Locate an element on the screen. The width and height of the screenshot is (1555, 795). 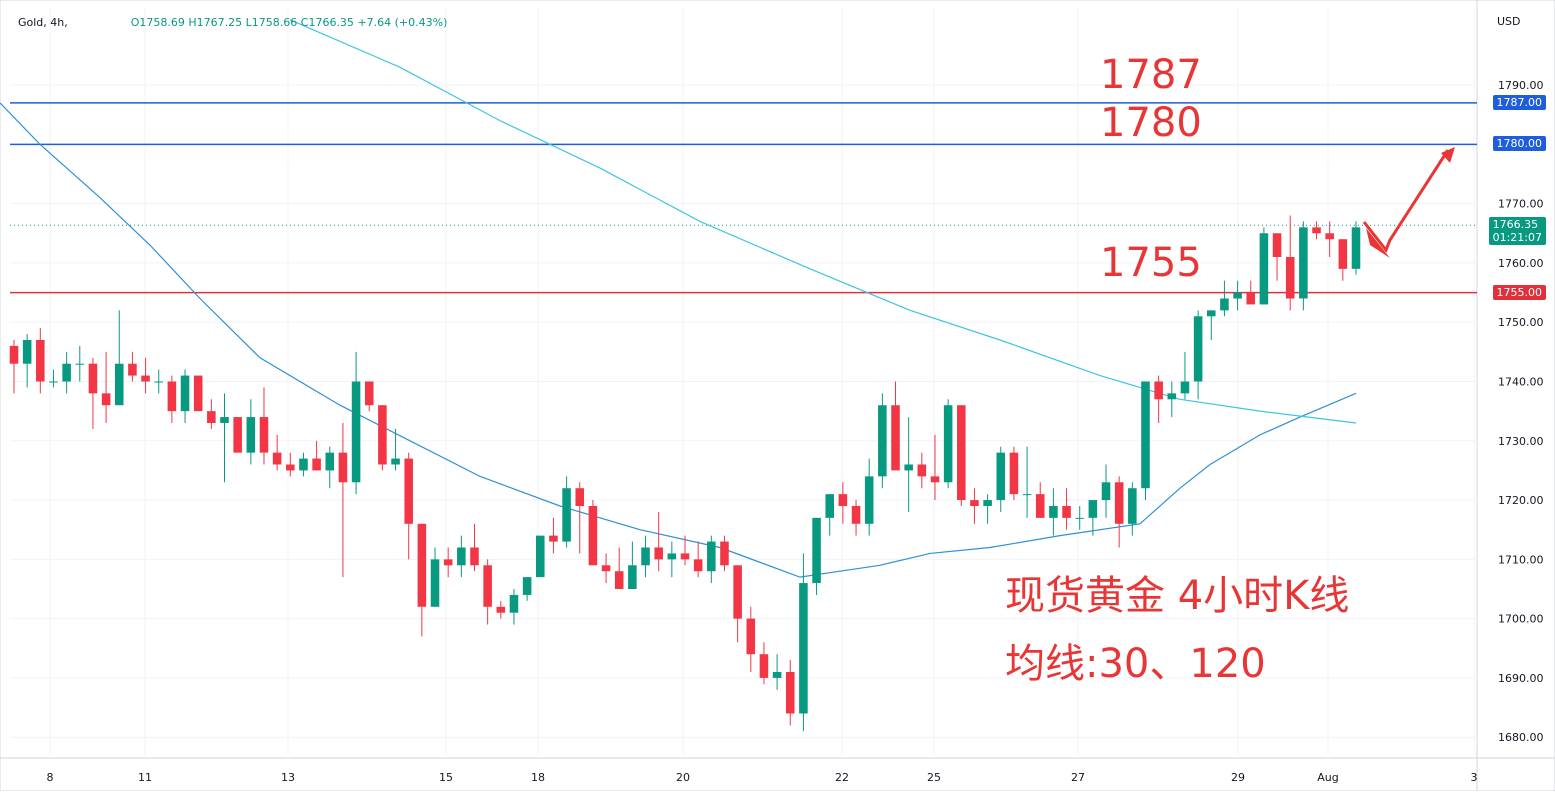
price-tick-label: 1720.00 is located at coordinates (1521, 500).